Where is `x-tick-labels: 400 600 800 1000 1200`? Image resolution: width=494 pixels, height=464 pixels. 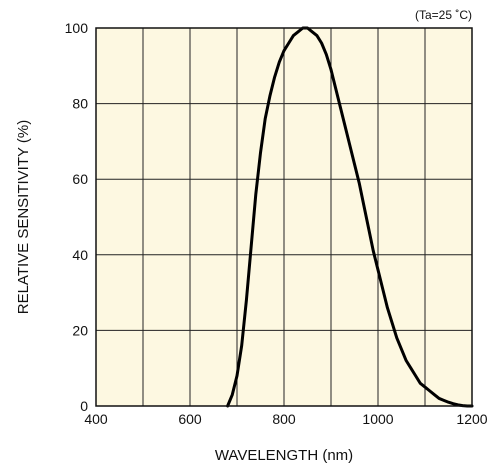 x-tick-labels: 400 600 800 1000 1200 is located at coordinates (285, 419).